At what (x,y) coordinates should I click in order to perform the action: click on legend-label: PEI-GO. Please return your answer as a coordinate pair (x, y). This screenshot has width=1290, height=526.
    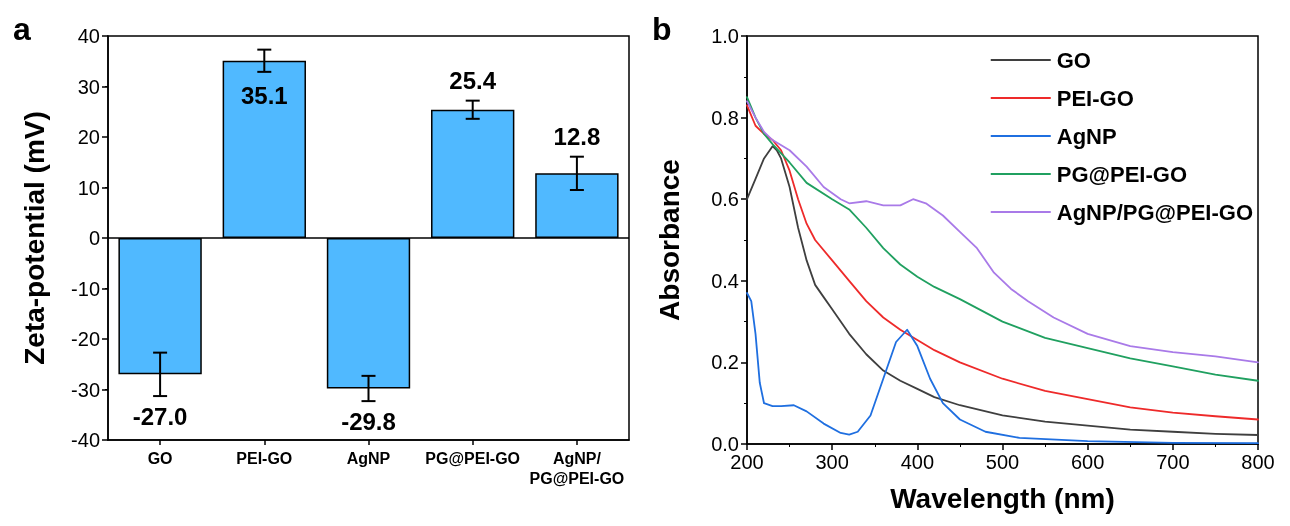
    Looking at the image, I should click on (1095, 98).